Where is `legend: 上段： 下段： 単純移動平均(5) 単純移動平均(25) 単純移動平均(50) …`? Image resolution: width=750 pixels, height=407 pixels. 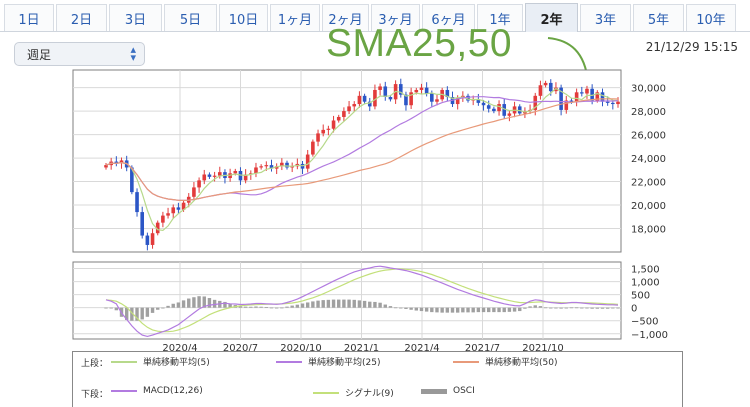
legend: 上段： 下段： 単純移動平均(5) 単純移動平均(25) 単純移動平均(50) … is located at coordinates (377, 379).